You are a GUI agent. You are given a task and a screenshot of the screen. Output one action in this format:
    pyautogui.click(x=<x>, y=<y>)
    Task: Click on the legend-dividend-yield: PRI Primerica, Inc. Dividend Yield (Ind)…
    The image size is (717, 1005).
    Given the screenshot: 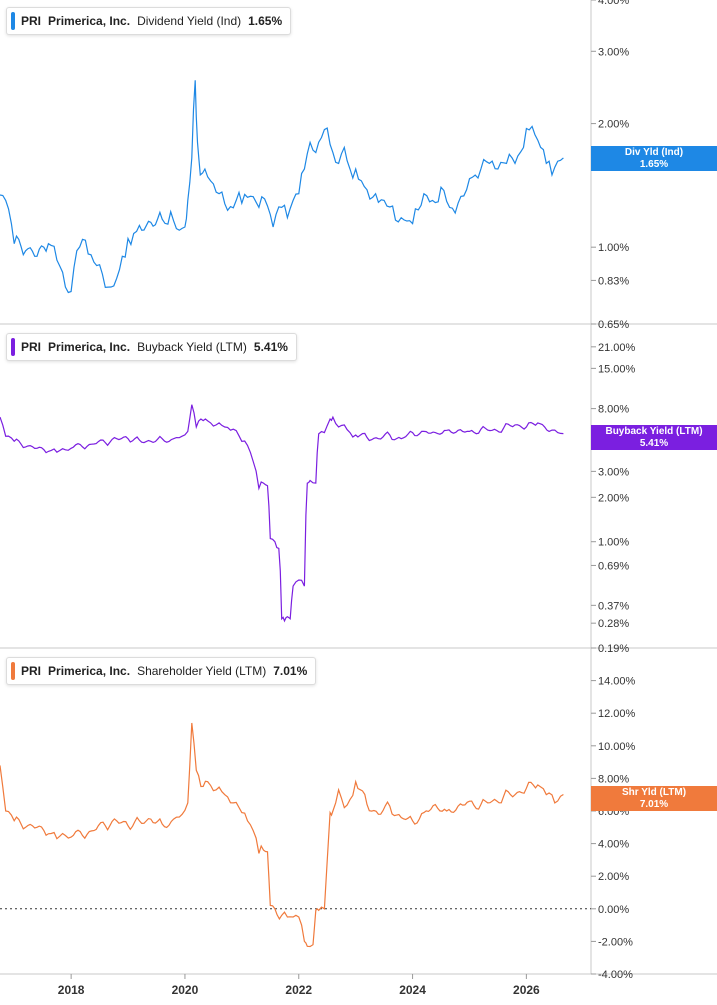 What is the action you would take?
    pyautogui.click(x=149, y=21)
    